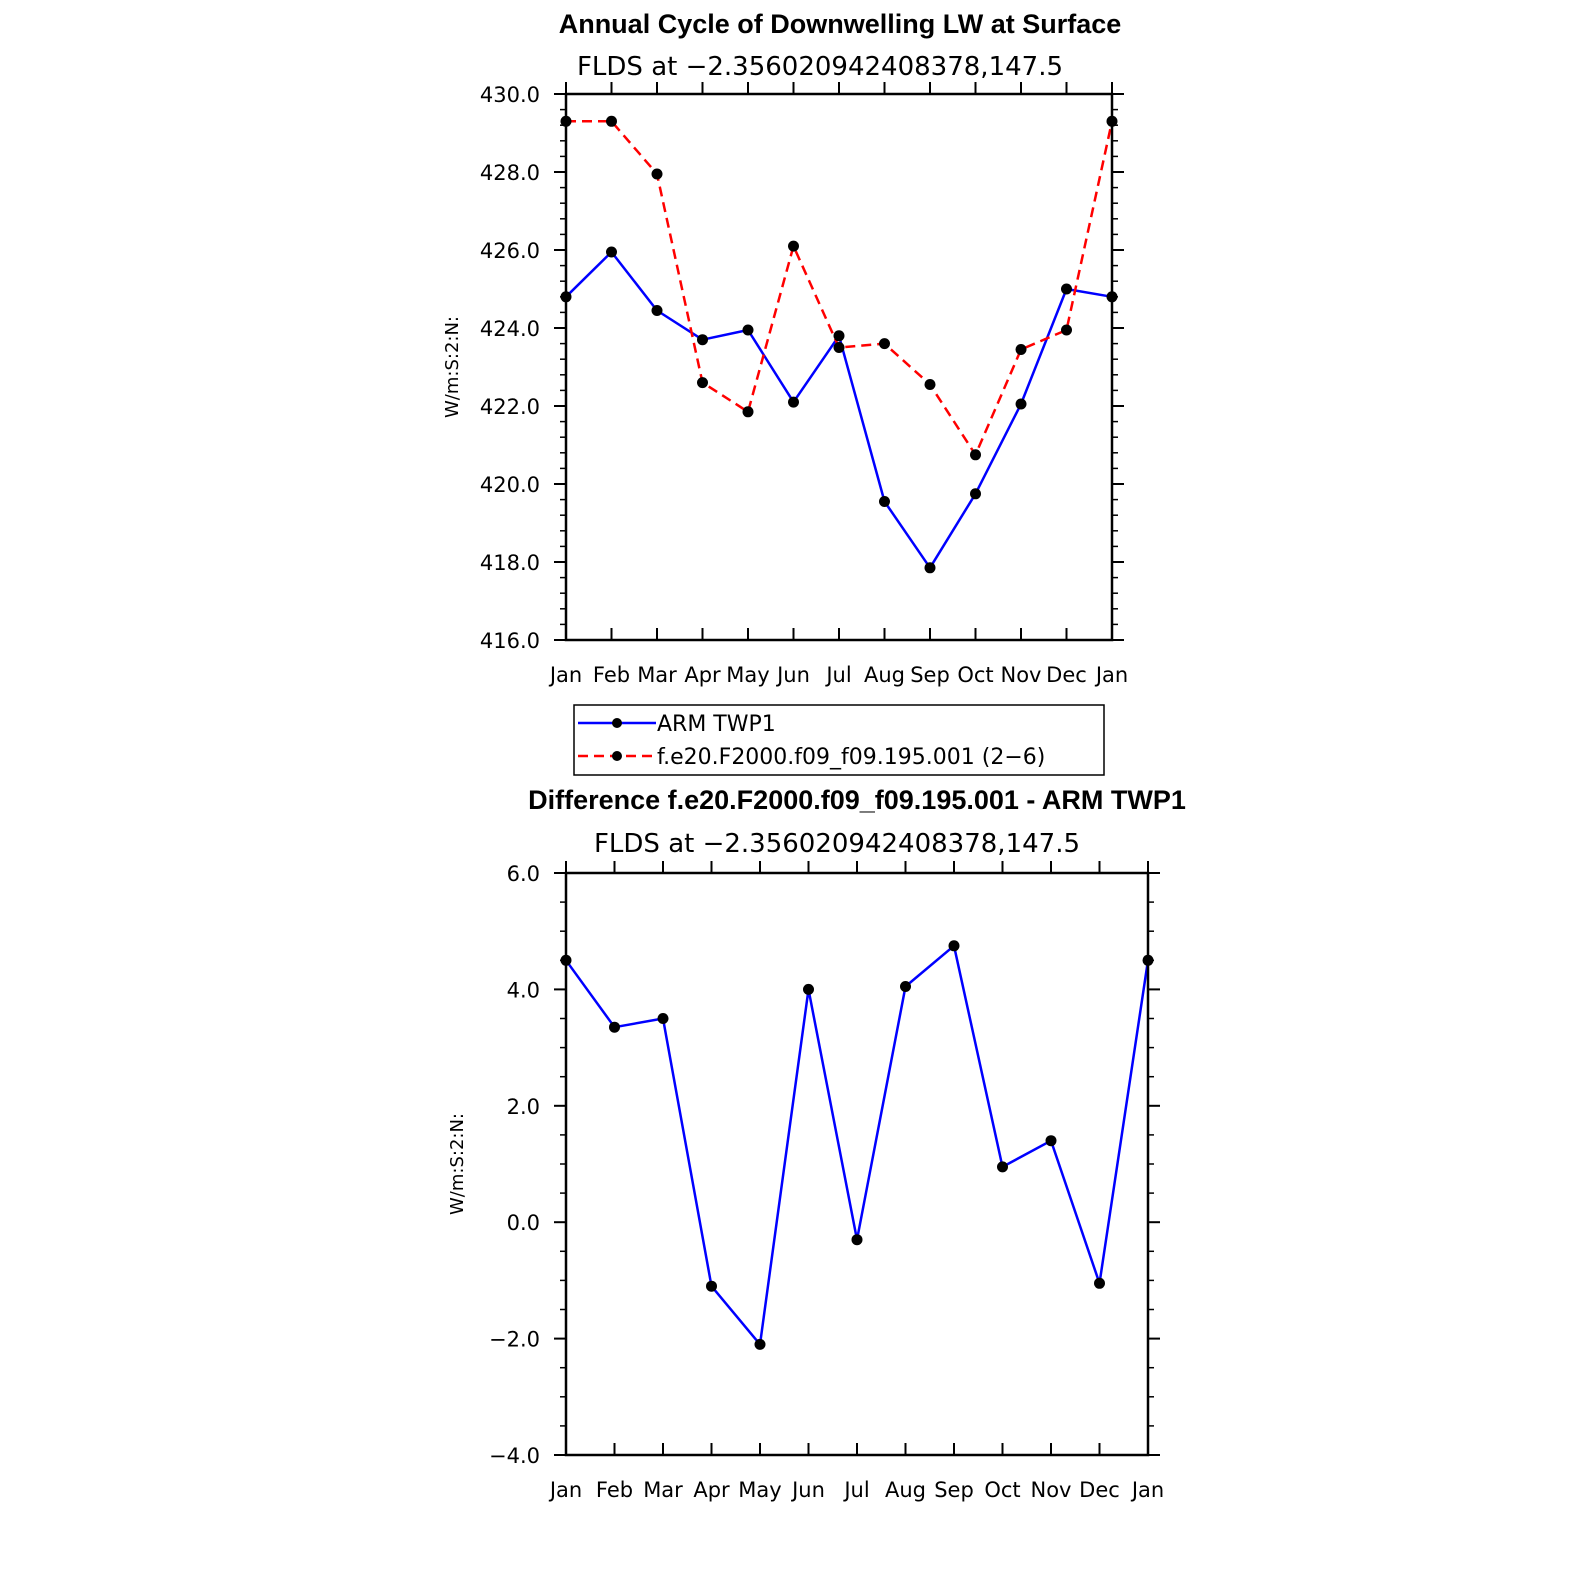 The height and width of the screenshot is (1574, 1574). Describe the element at coordinates (851, 757) in the screenshot. I see `legend-label-model: f.e20.F2000.f09_f09.195.001 (2−6)` at that location.